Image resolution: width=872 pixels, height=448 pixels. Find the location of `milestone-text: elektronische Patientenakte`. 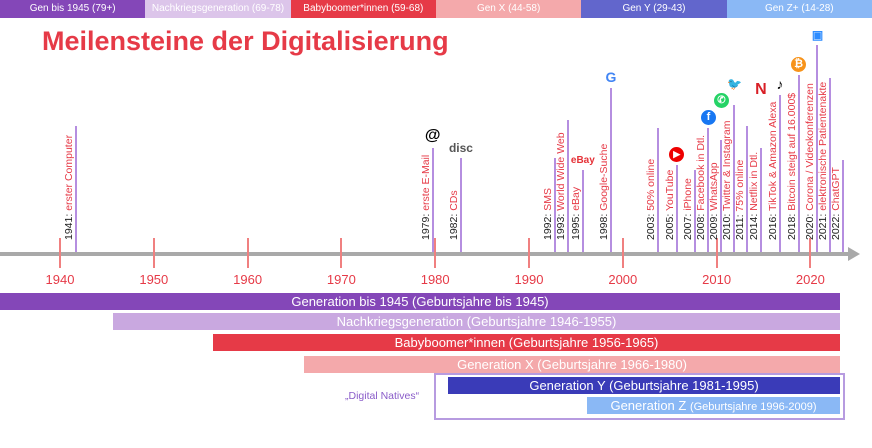

milestone-text: elektronische Patientenakte is located at coordinates (823, 146).